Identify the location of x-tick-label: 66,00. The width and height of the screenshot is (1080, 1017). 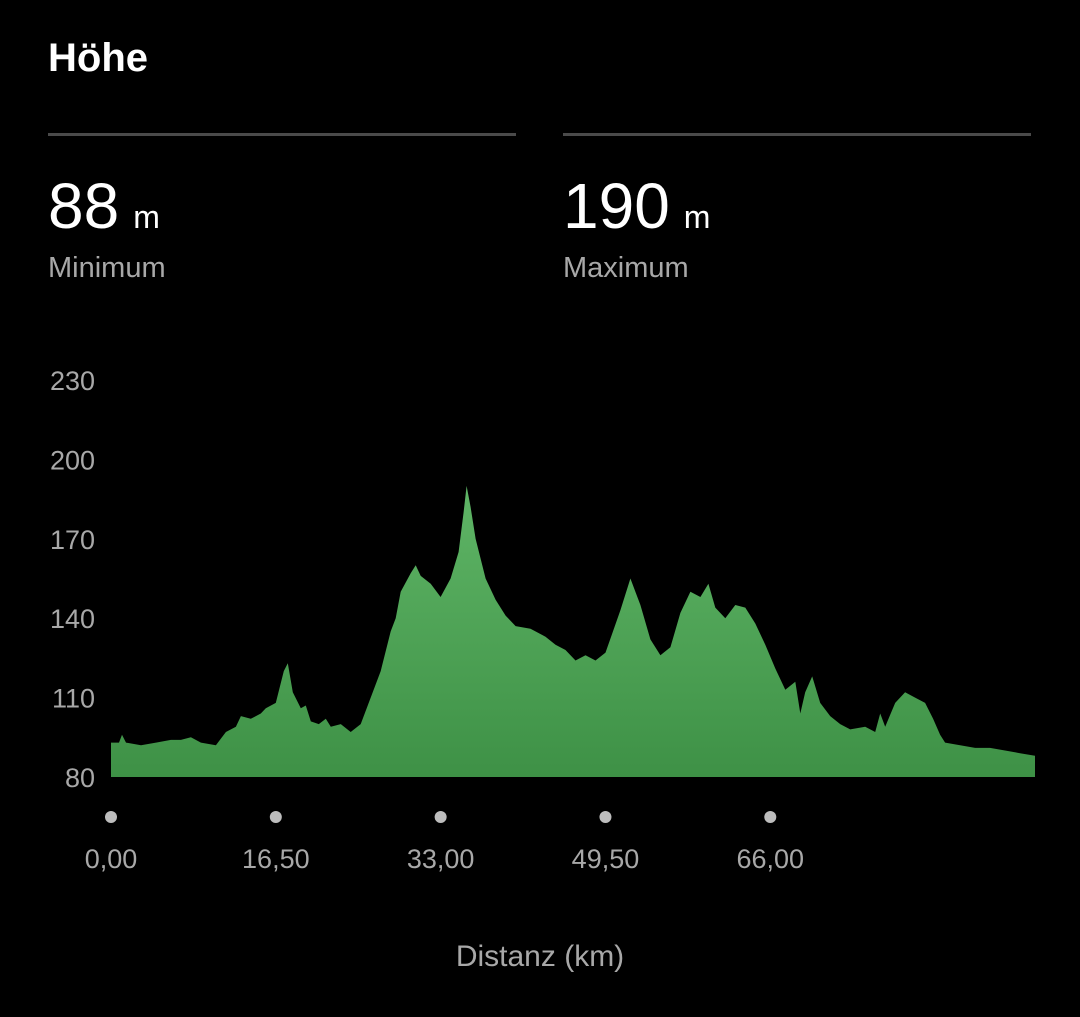
(770, 859).